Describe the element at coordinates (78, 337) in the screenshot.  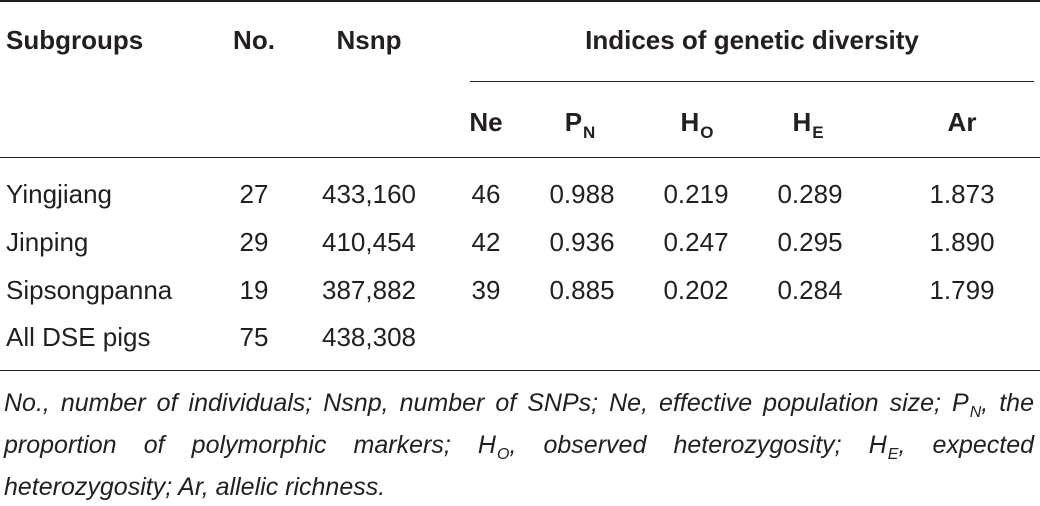
I see `cell-subgroup: All DSE pigs` at that location.